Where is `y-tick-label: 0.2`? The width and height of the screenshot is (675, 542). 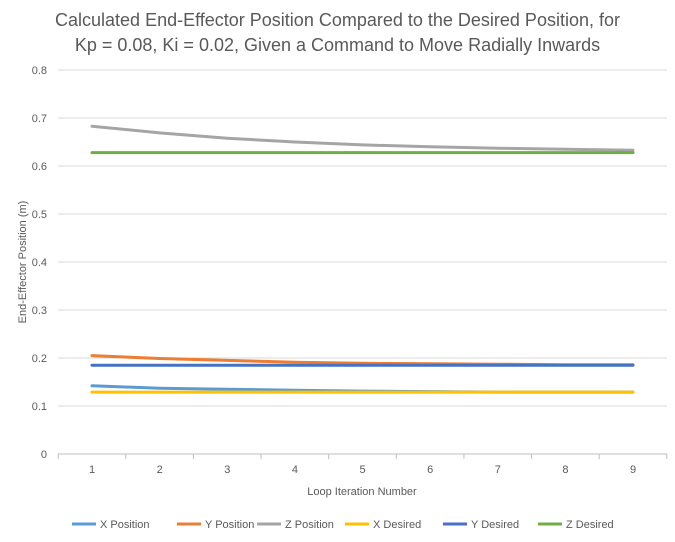
y-tick-label: 0.2 is located at coordinates (39, 359).